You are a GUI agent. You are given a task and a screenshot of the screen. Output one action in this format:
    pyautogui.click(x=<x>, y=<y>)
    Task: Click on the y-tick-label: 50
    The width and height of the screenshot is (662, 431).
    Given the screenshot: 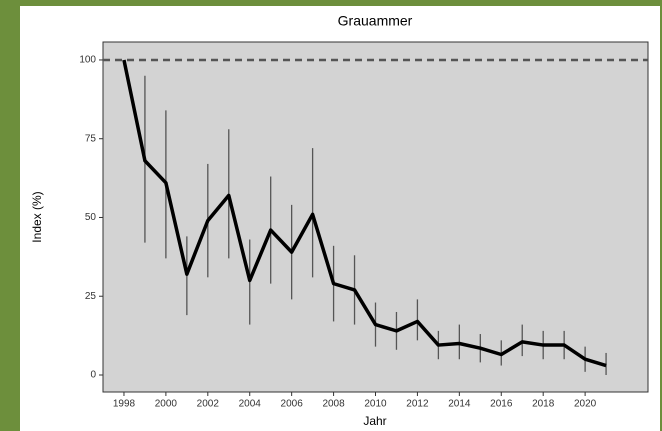 What is the action you would take?
    pyautogui.click(x=91, y=217)
    